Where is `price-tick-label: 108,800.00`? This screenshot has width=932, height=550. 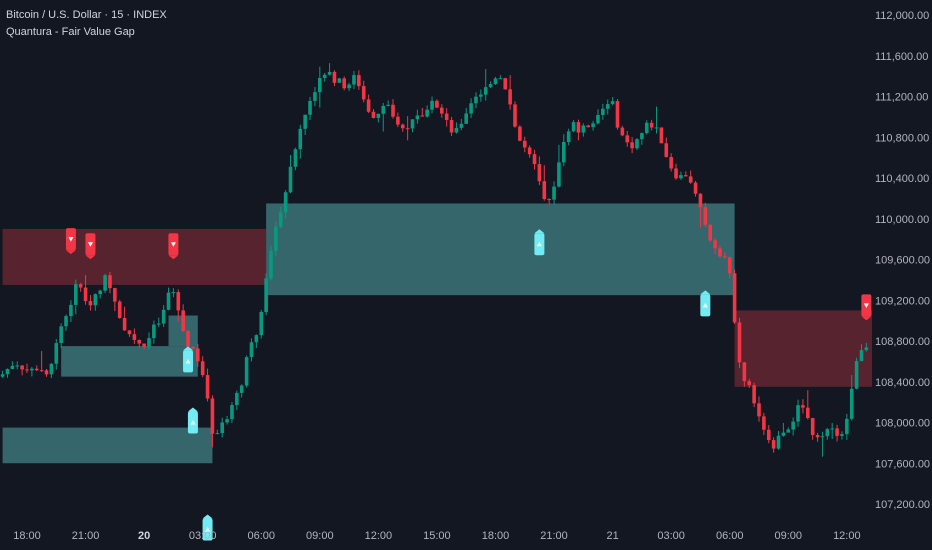 price-tick-label: 108,800.00 is located at coordinates (902, 342).